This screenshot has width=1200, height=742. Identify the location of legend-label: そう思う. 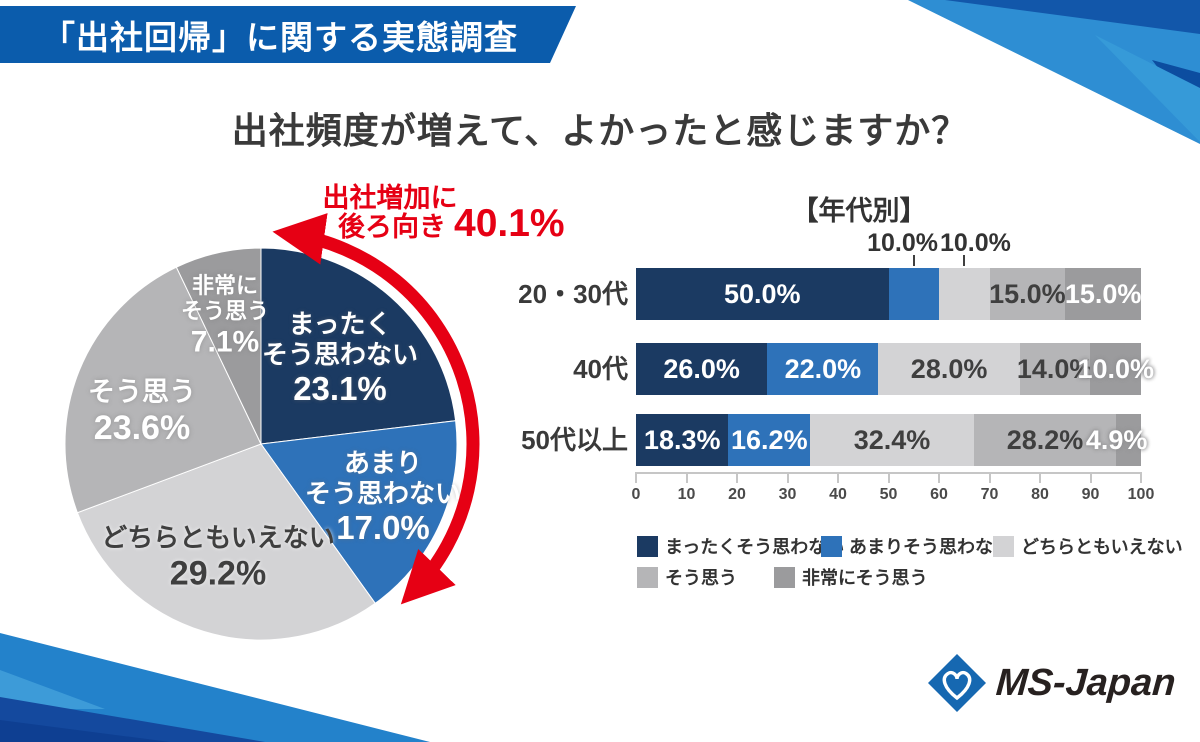
(701, 578).